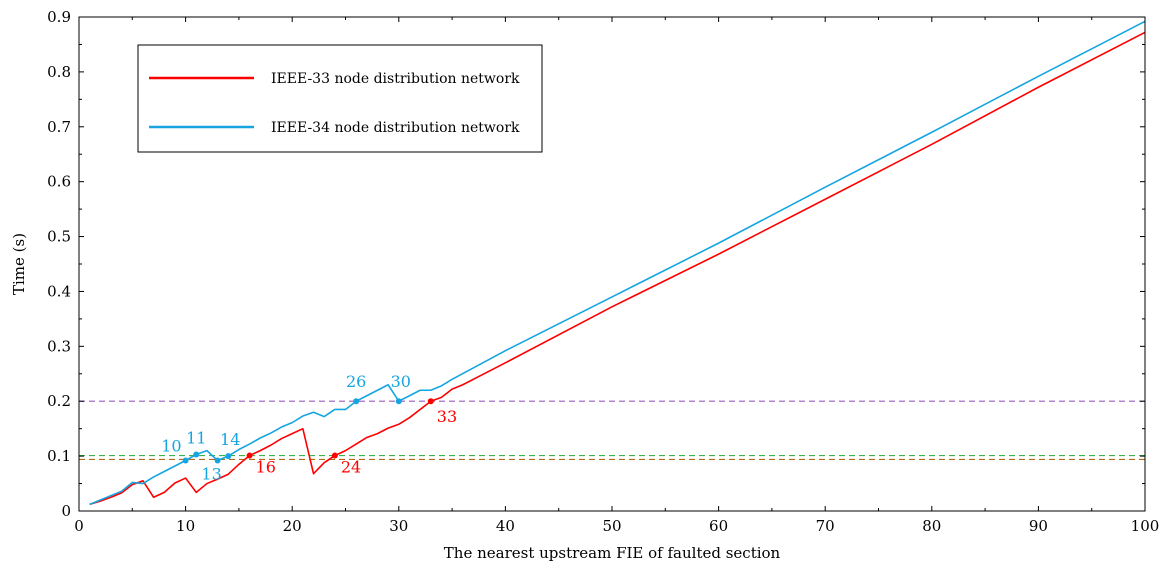 This screenshot has height=576, width=1165. Describe the element at coordinates (79, 526) in the screenshot. I see `x-tick-label: 0` at that location.